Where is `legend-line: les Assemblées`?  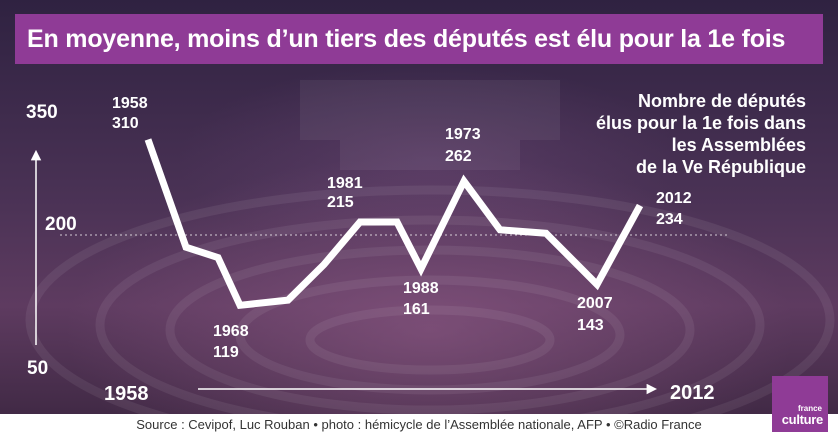 legend-line: les Assemblées is located at coordinates (738, 145).